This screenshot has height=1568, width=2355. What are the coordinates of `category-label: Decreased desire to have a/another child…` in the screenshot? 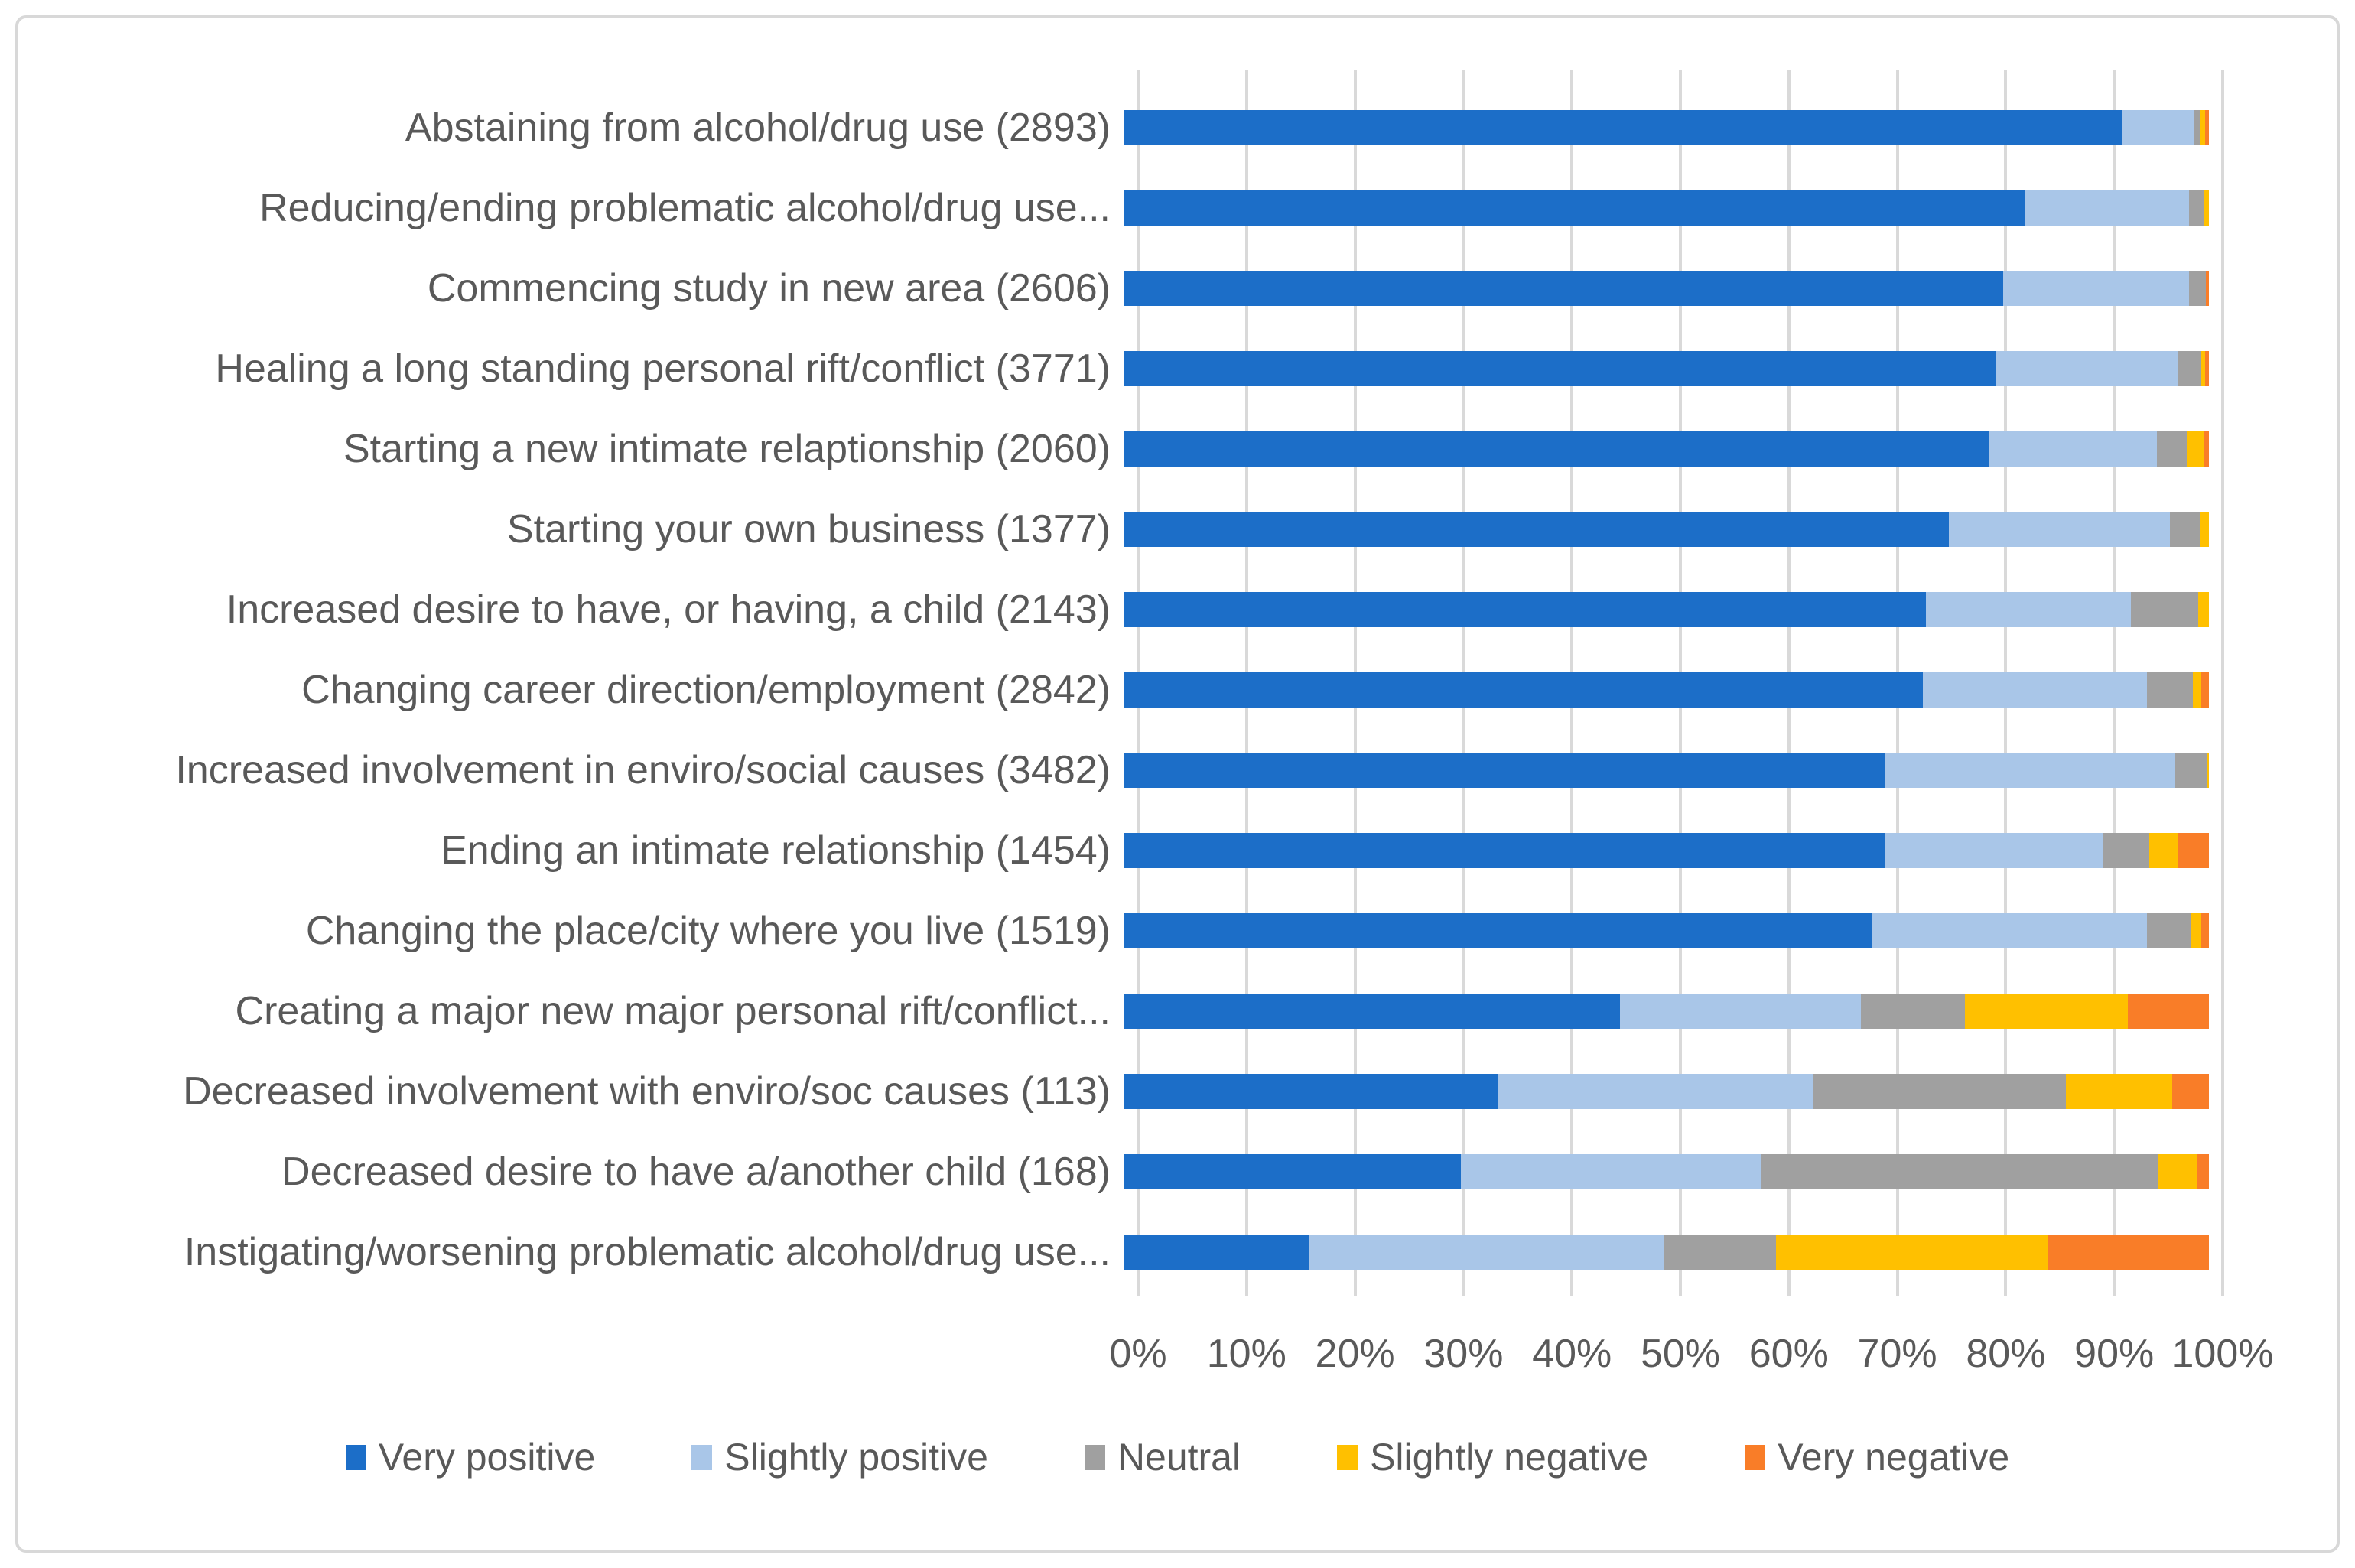 It's located at (696, 1171).